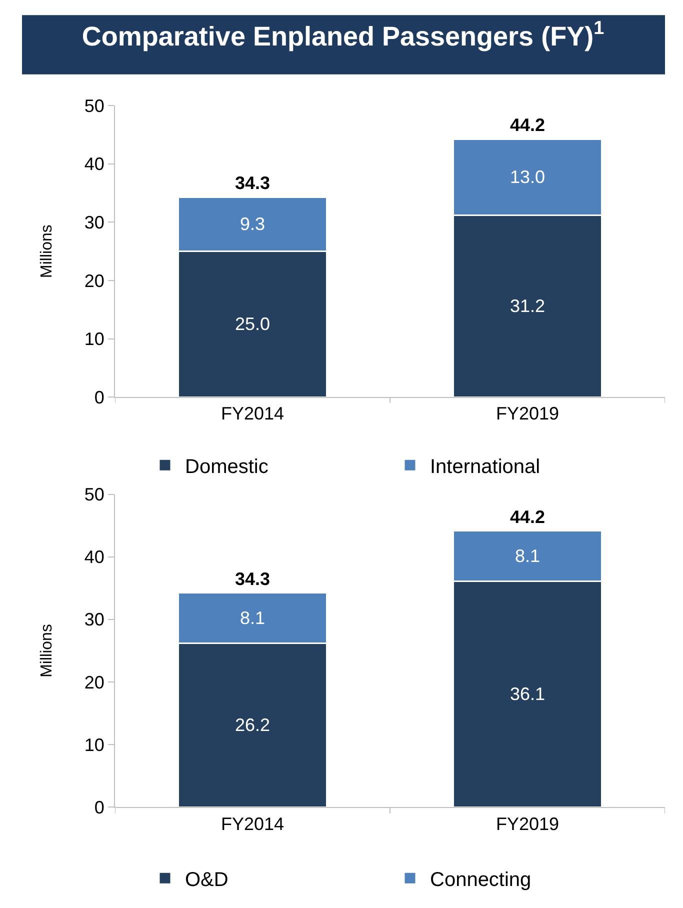 This screenshot has height=908, width=683. What do you see at coordinates (528, 306) in the screenshot?
I see `data-label: 31.2` at bounding box center [528, 306].